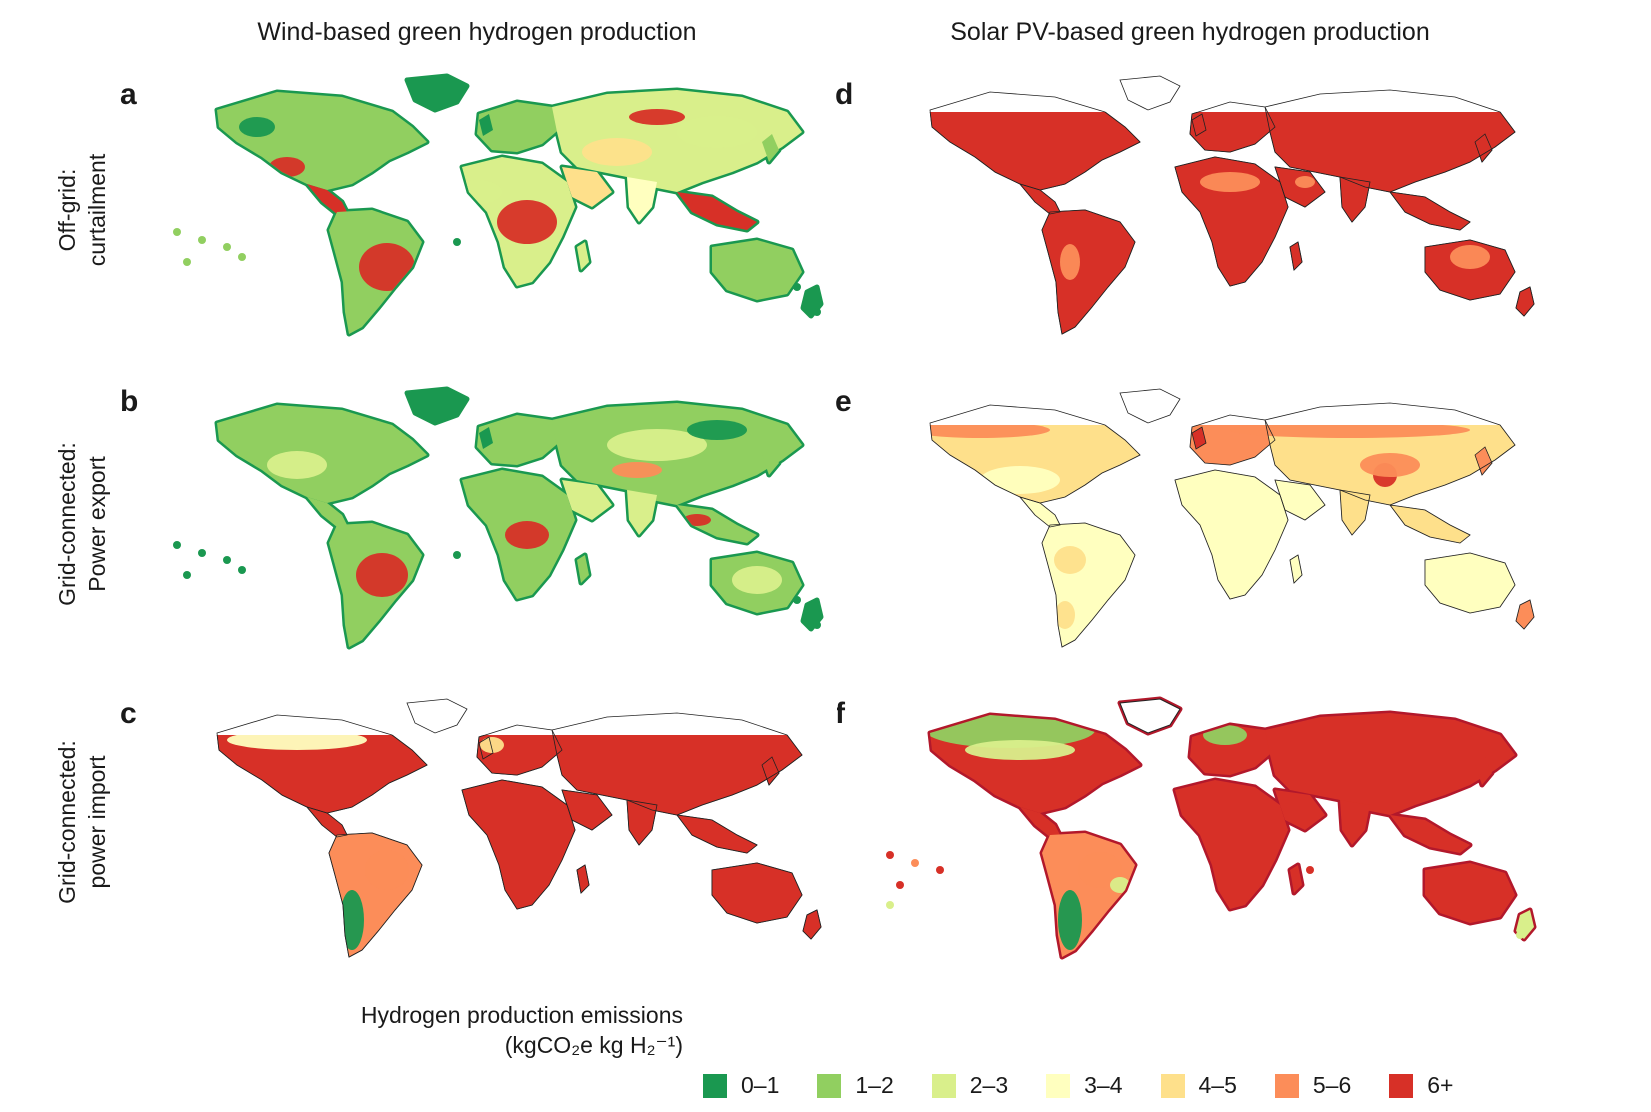  Describe the element at coordinates (67, 210) in the screenshot. I see `row-label-offgrid-line1: Off-grid:` at that location.